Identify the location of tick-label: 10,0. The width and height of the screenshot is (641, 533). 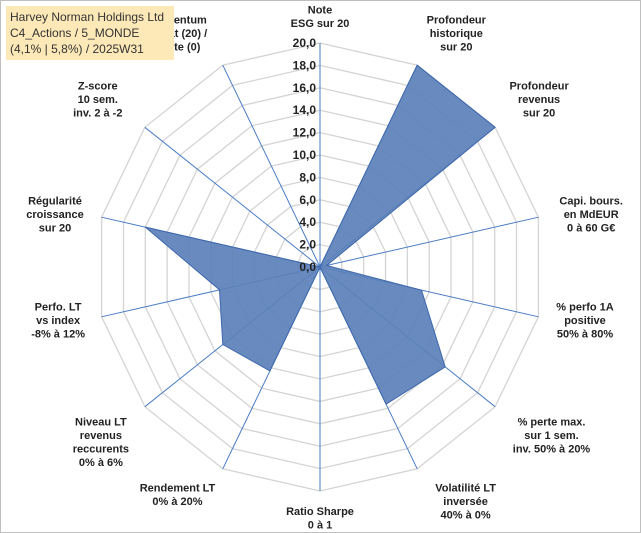
(305, 155).